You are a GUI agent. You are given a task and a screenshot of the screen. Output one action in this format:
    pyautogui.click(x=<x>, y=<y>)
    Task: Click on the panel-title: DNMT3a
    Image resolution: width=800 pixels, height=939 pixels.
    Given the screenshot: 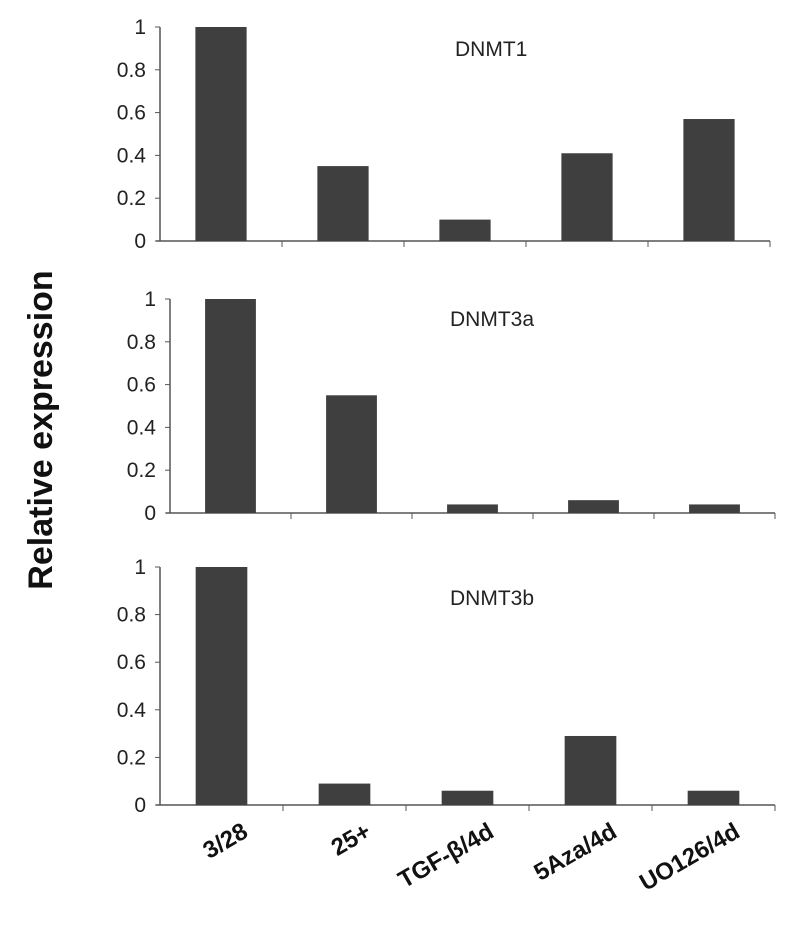 What is the action you would take?
    pyautogui.click(x=492, y=319)
    